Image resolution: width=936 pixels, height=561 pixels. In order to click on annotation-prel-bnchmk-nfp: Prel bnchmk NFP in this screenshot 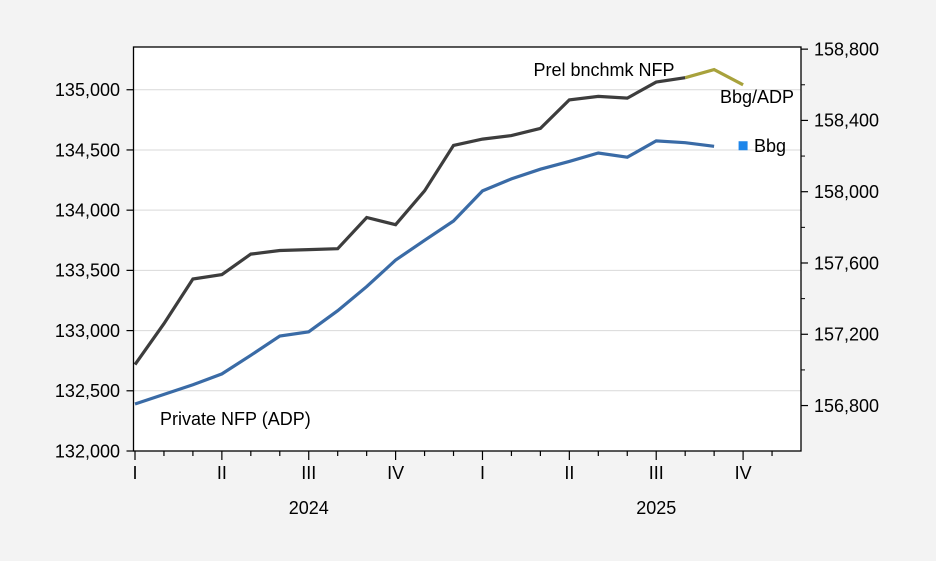, I will do `click(603, 70)`.